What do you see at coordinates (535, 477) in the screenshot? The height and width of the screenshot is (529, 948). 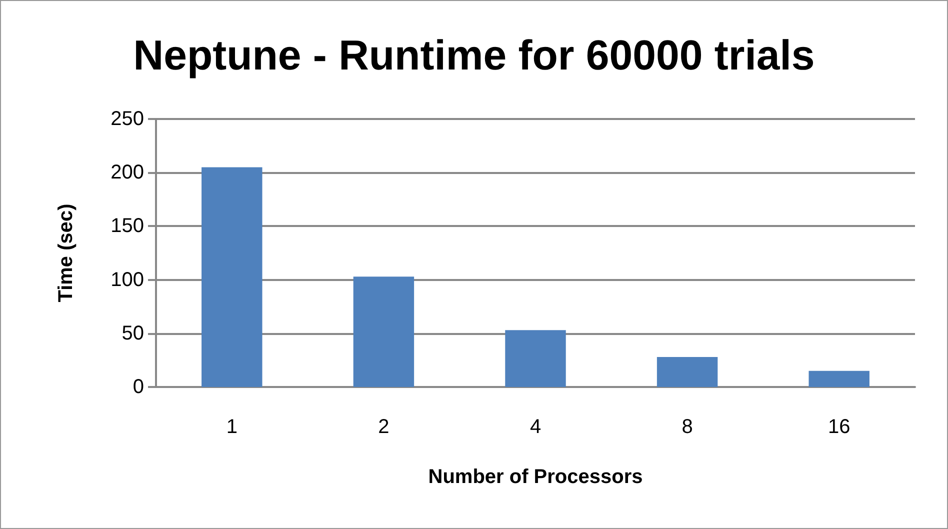 I see `x-axis-title: Number of Processors` at bounding box center [535, 477].